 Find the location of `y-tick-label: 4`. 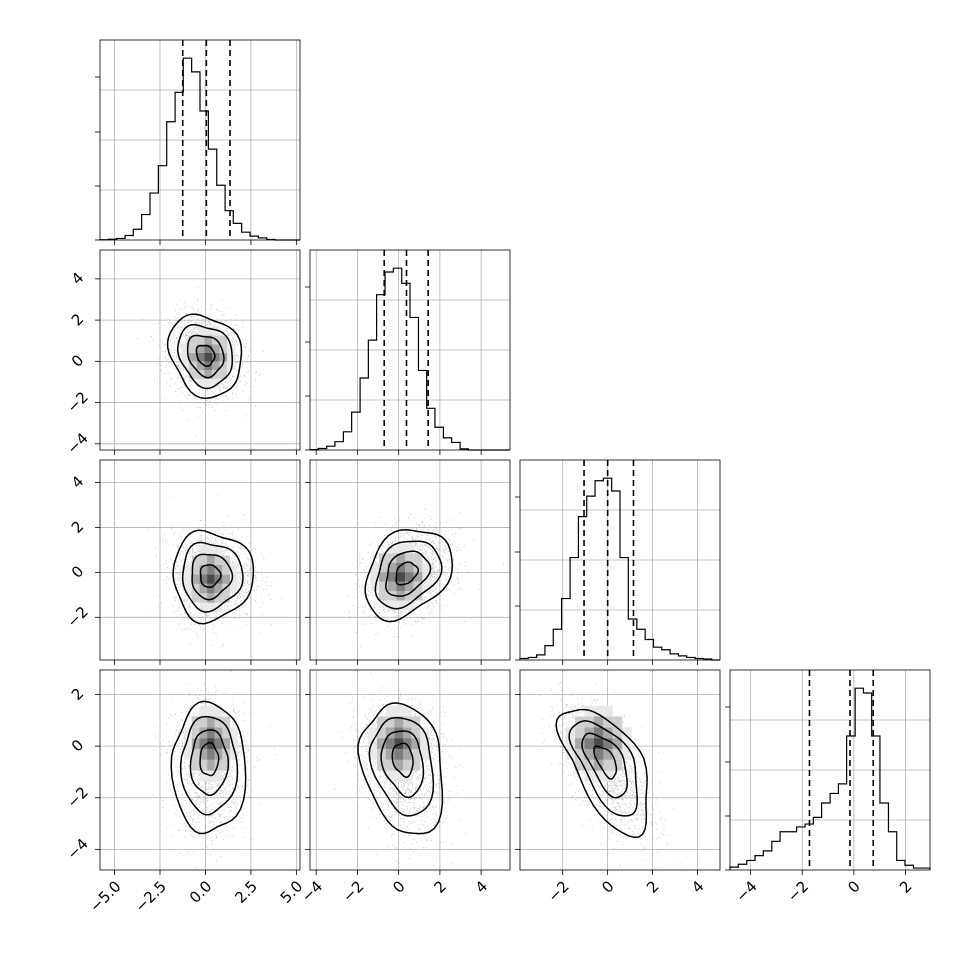

y-tick-label: 4 is located at coordinates (77, 481).